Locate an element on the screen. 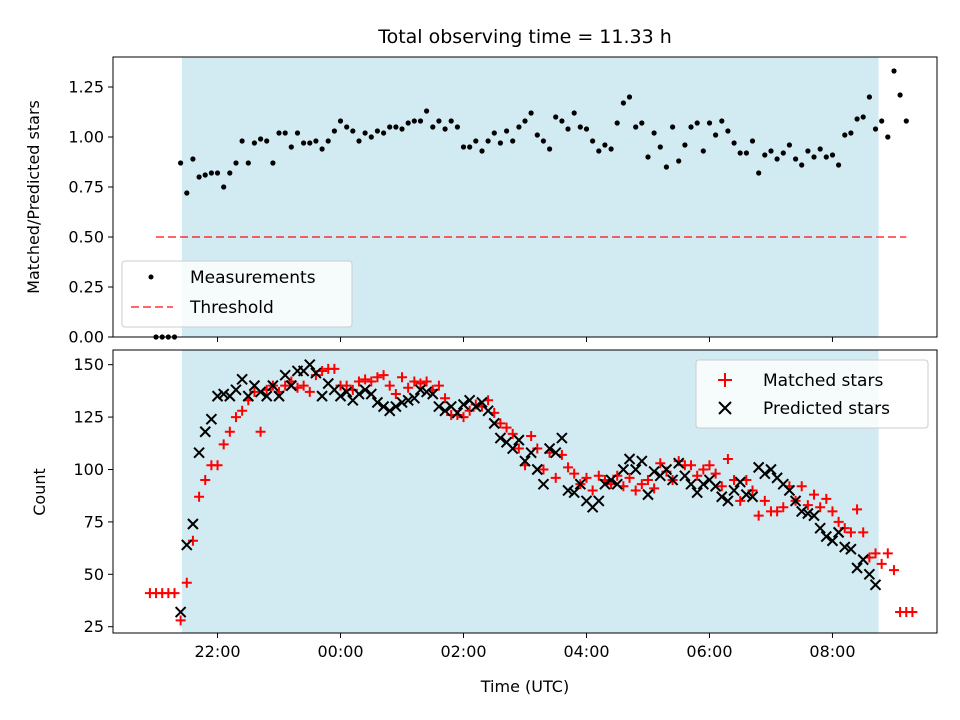  bottom-y-axis-label: Count is located at coordinates (39, 492).